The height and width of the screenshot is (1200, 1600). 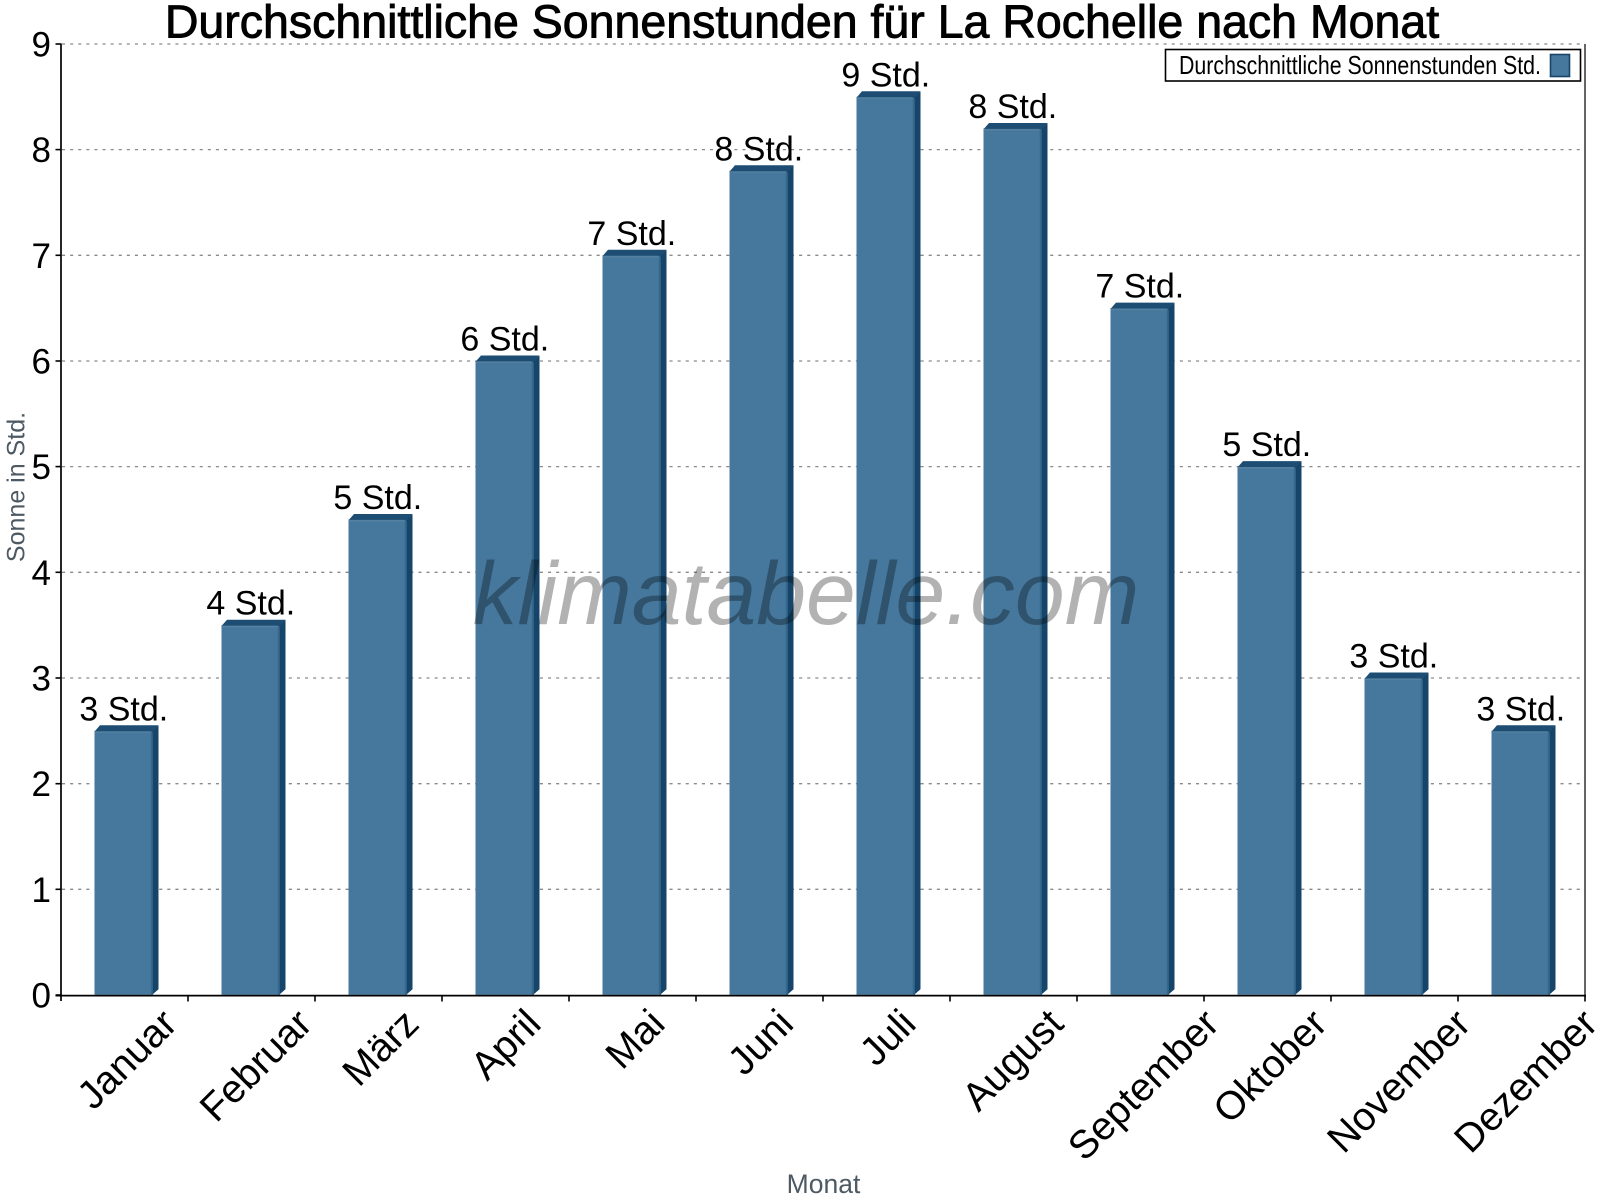 I want to click on svg-text: 4 Std., so click(x=250, y=604).